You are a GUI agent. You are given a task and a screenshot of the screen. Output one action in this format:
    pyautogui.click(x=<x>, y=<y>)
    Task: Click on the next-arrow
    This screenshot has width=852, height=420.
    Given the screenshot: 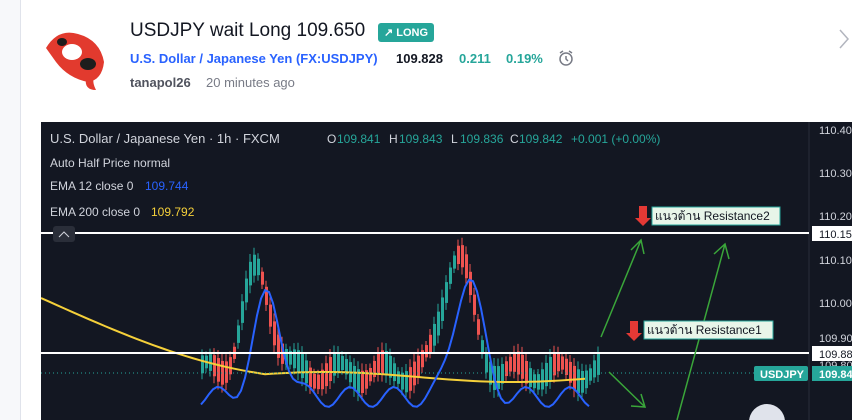 What is the action you would take?
    pyautogui.click(x=844, y=39)
    